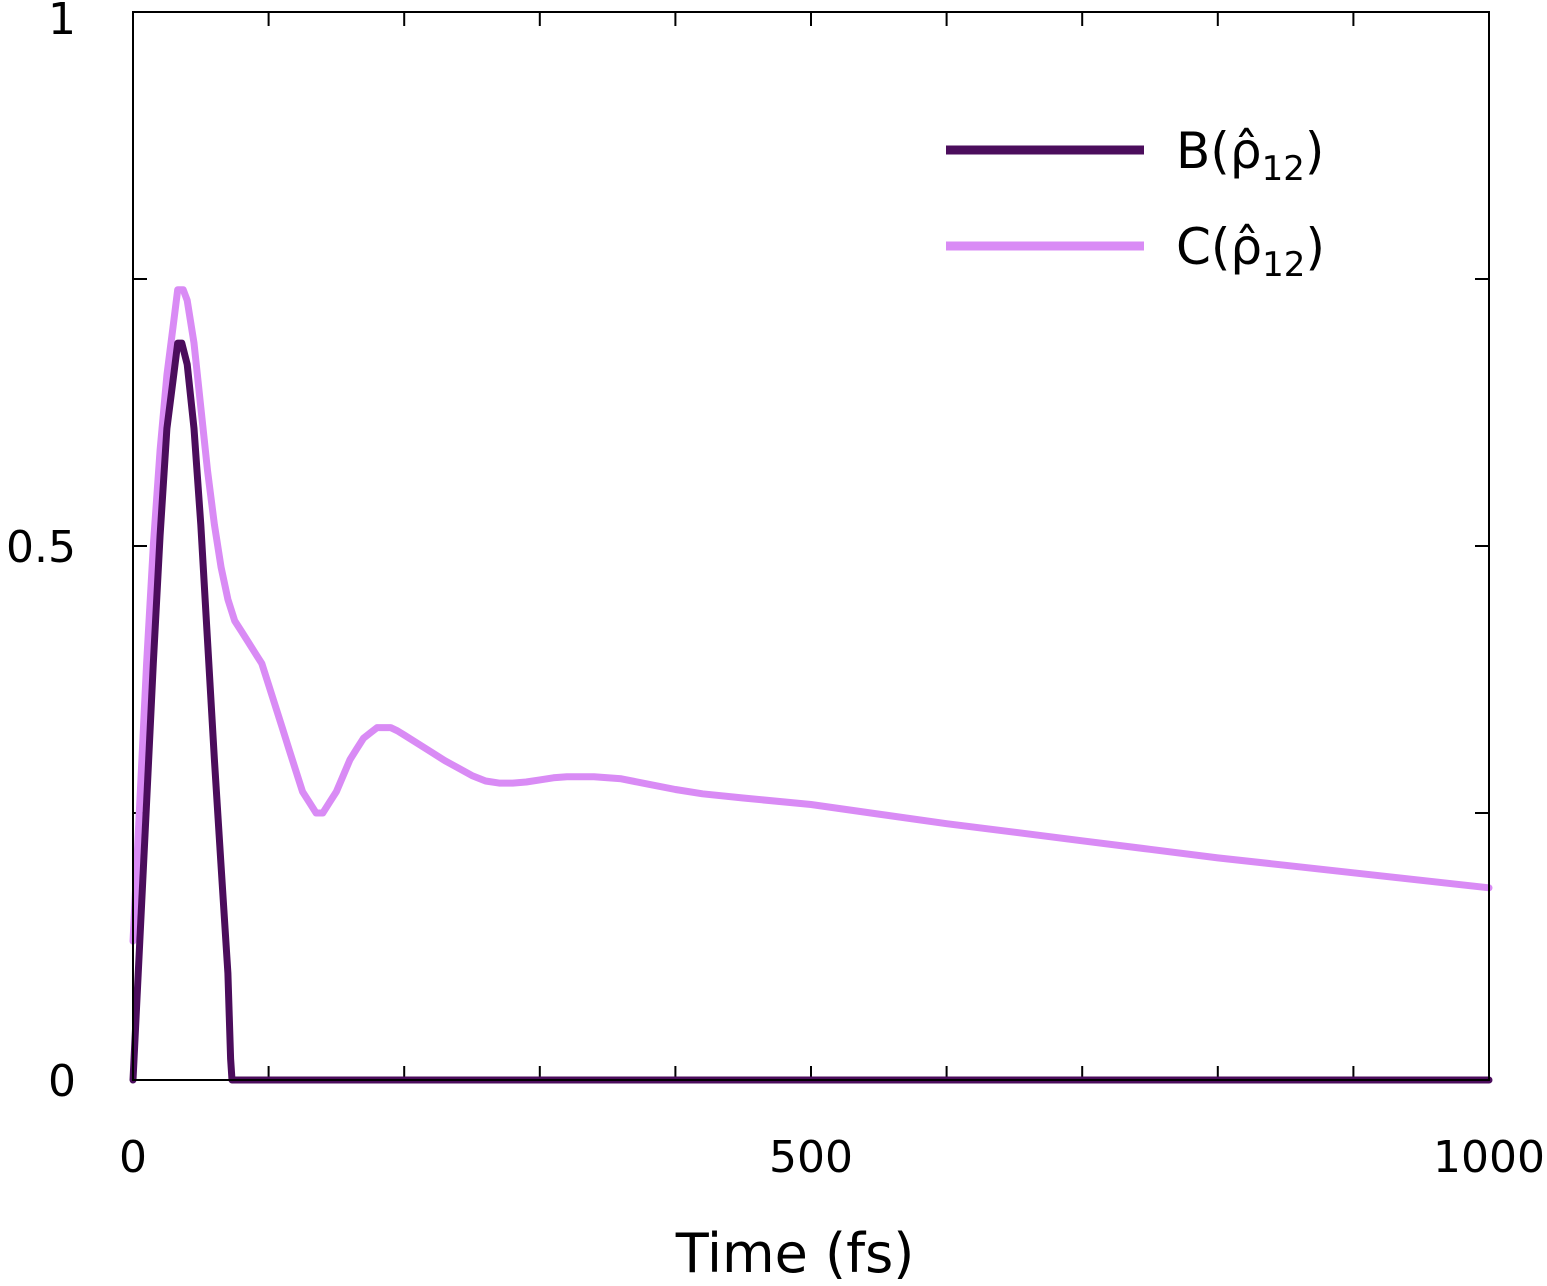  Describe the element at coordinates (62, 1081) in the screenshot. I see `y-tick-label: 0` at that location.